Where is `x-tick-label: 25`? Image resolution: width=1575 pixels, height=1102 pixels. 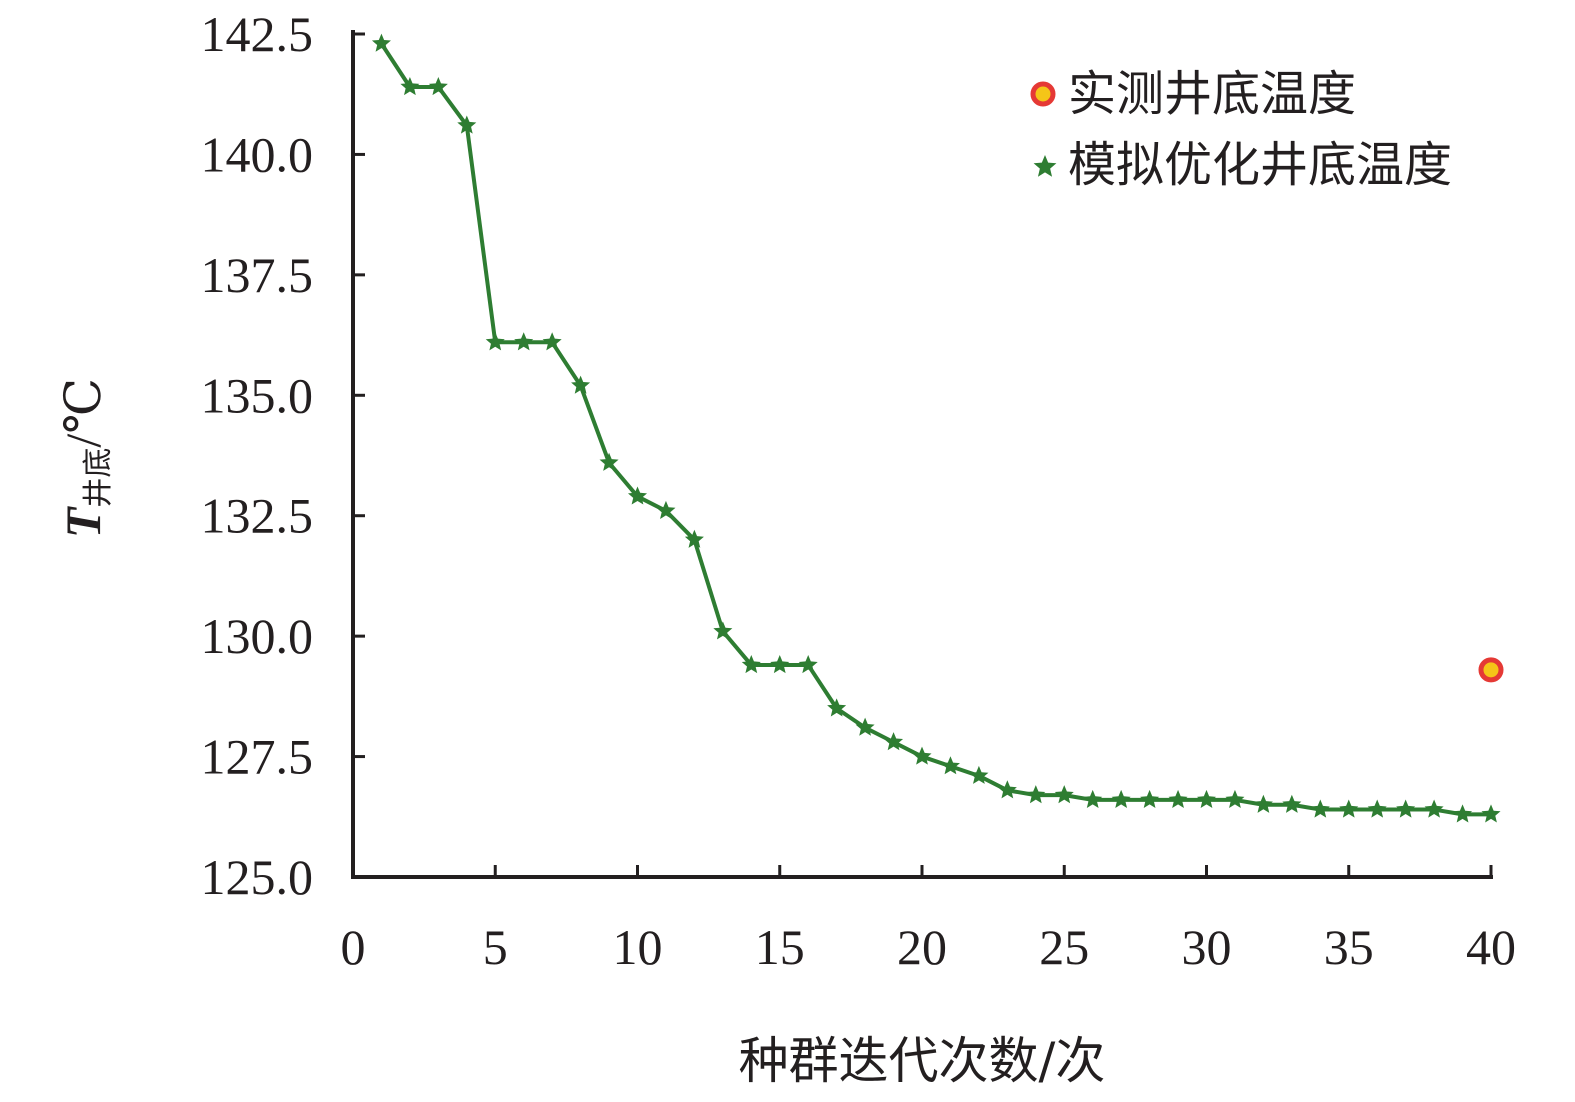 x-tick-label: 25 is located at coordinates (1064, 947).